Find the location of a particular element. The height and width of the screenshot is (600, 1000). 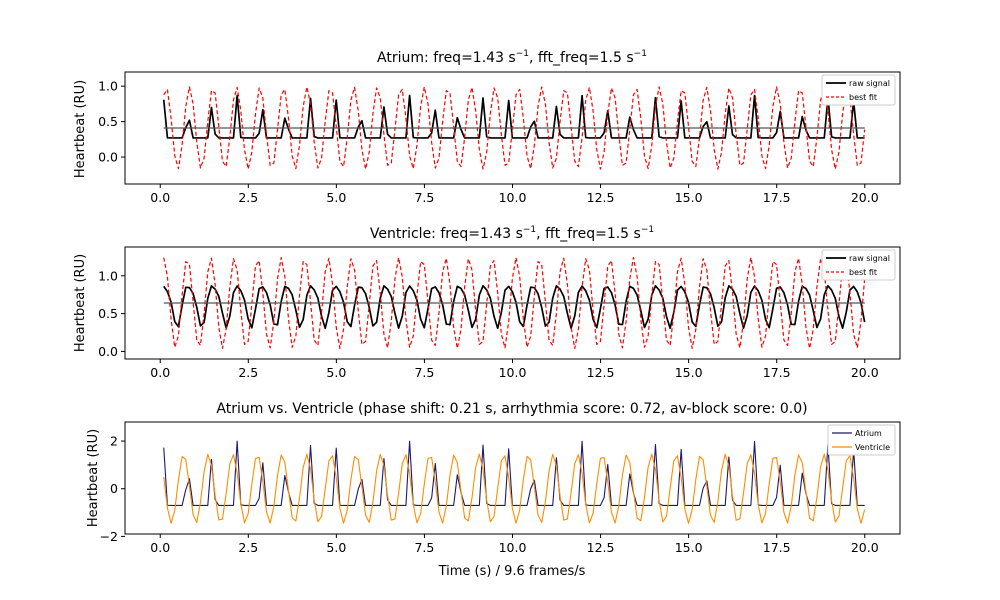

panel-comparison-legend: Atrium Ventricle is located at coordinates (861, 440).